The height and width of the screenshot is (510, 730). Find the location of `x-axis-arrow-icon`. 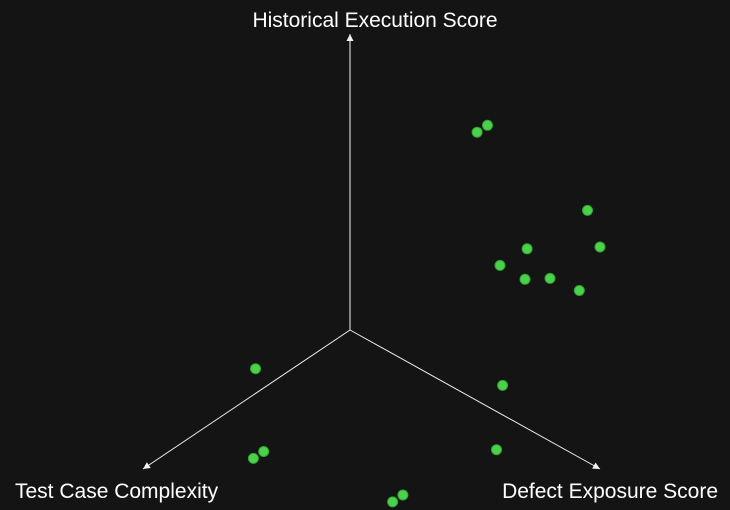

x-axis-arrow-icon is located at coordinates (147, 465).